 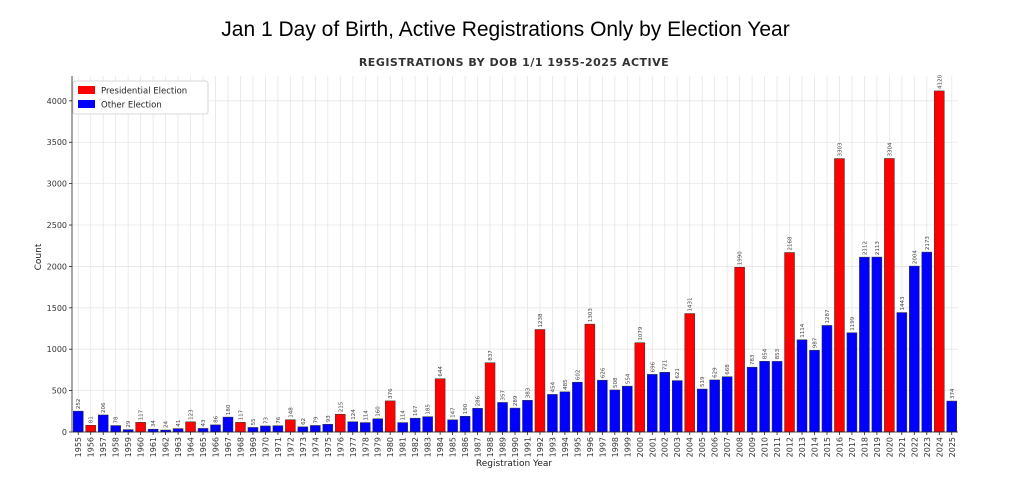 I want to click on bar-1989, so click(x=502, y=417).